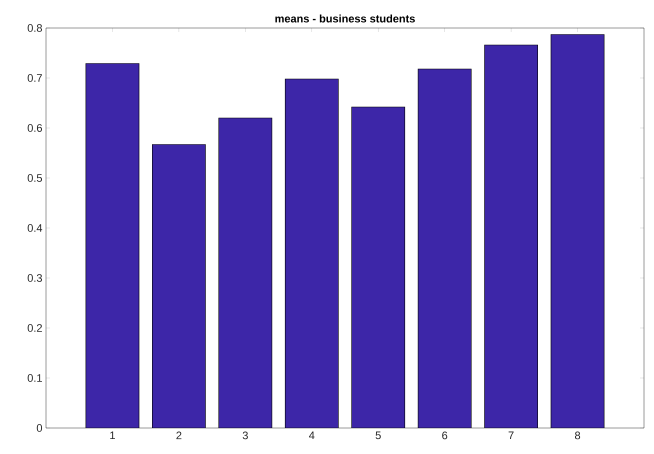 The height and width of the screenshot is (454, 654). What do you see at coordinates (35, 278) in the screenshot?
I see `y-tick-label: 0.3` at bounding box center [35, 278].